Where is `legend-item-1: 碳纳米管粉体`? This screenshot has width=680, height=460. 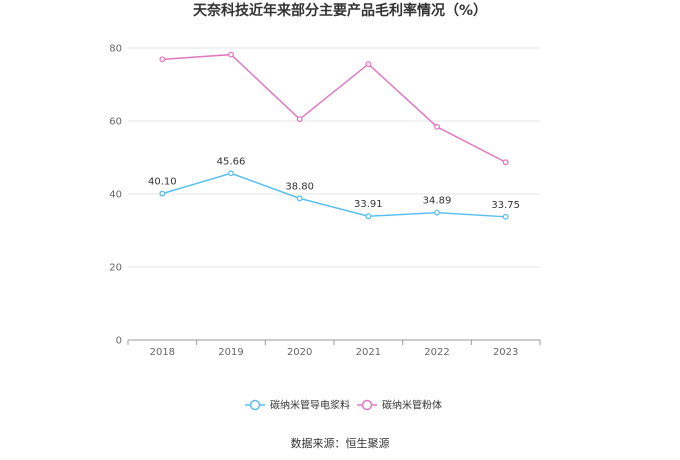 legend-item-1: 碳纳米管粉体 is located at coordinates (399, 405).